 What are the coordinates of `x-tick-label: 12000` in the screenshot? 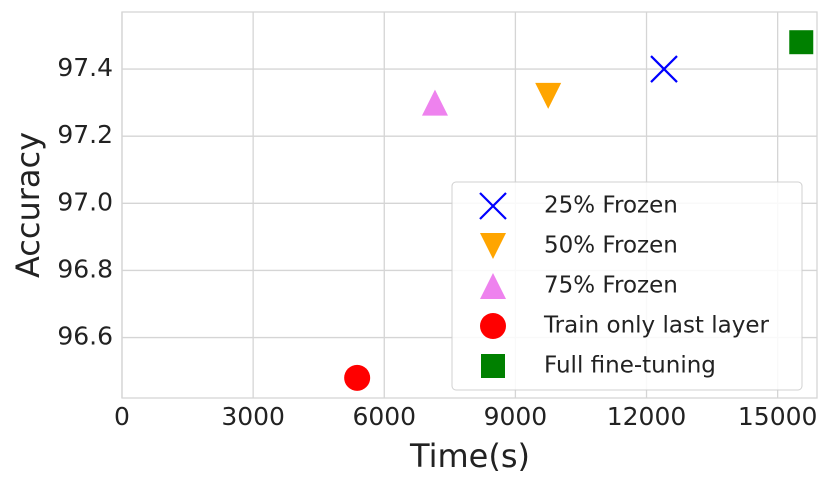 It's located at (647, 416).